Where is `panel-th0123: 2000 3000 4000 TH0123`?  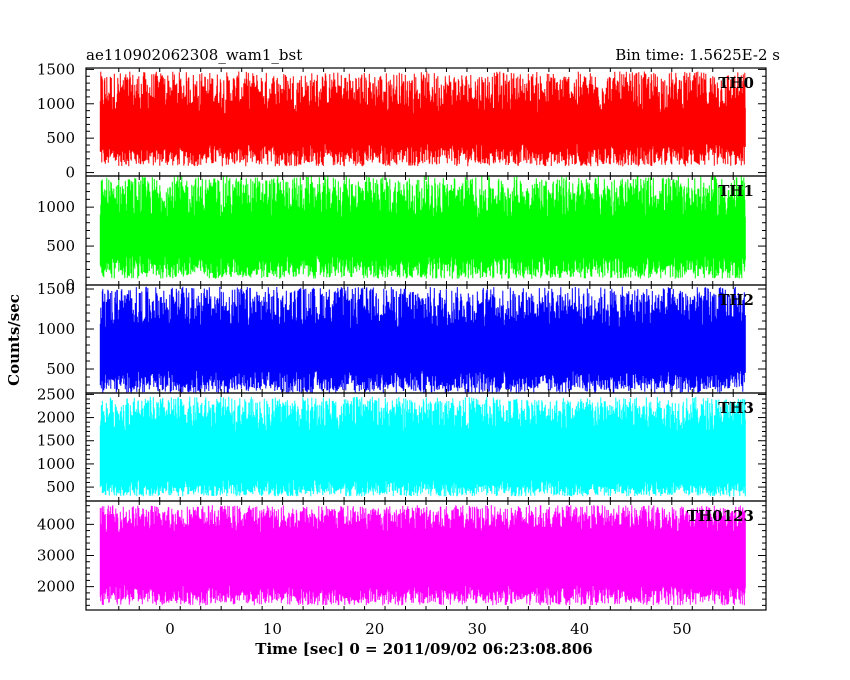
panel-th0123: 2000 3000 4000 TH0123 is located at coordinates (402, 555).